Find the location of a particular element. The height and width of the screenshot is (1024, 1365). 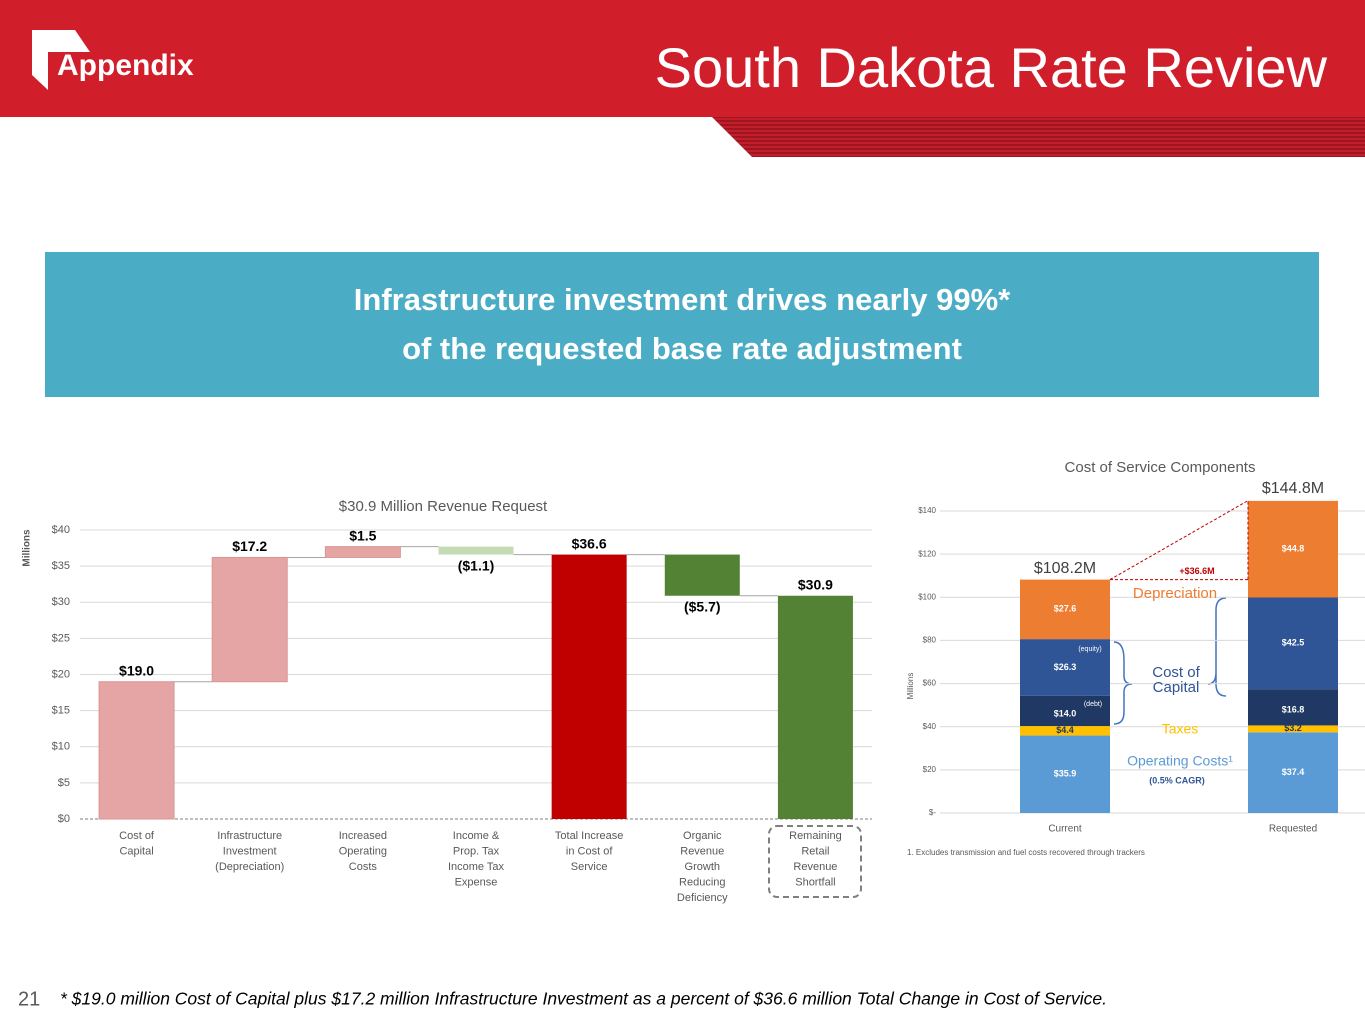

value-label: $26.3 is located at coordinates (1065, 667).